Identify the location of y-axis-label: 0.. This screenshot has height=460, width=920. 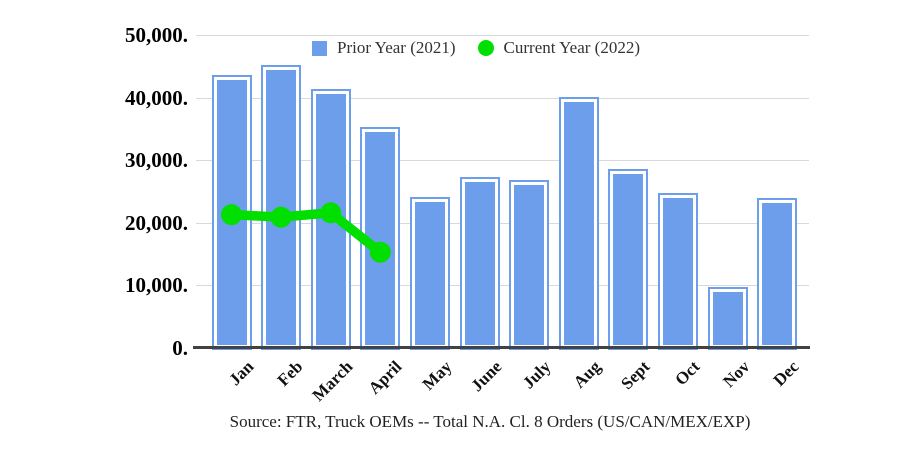
(180, 348).